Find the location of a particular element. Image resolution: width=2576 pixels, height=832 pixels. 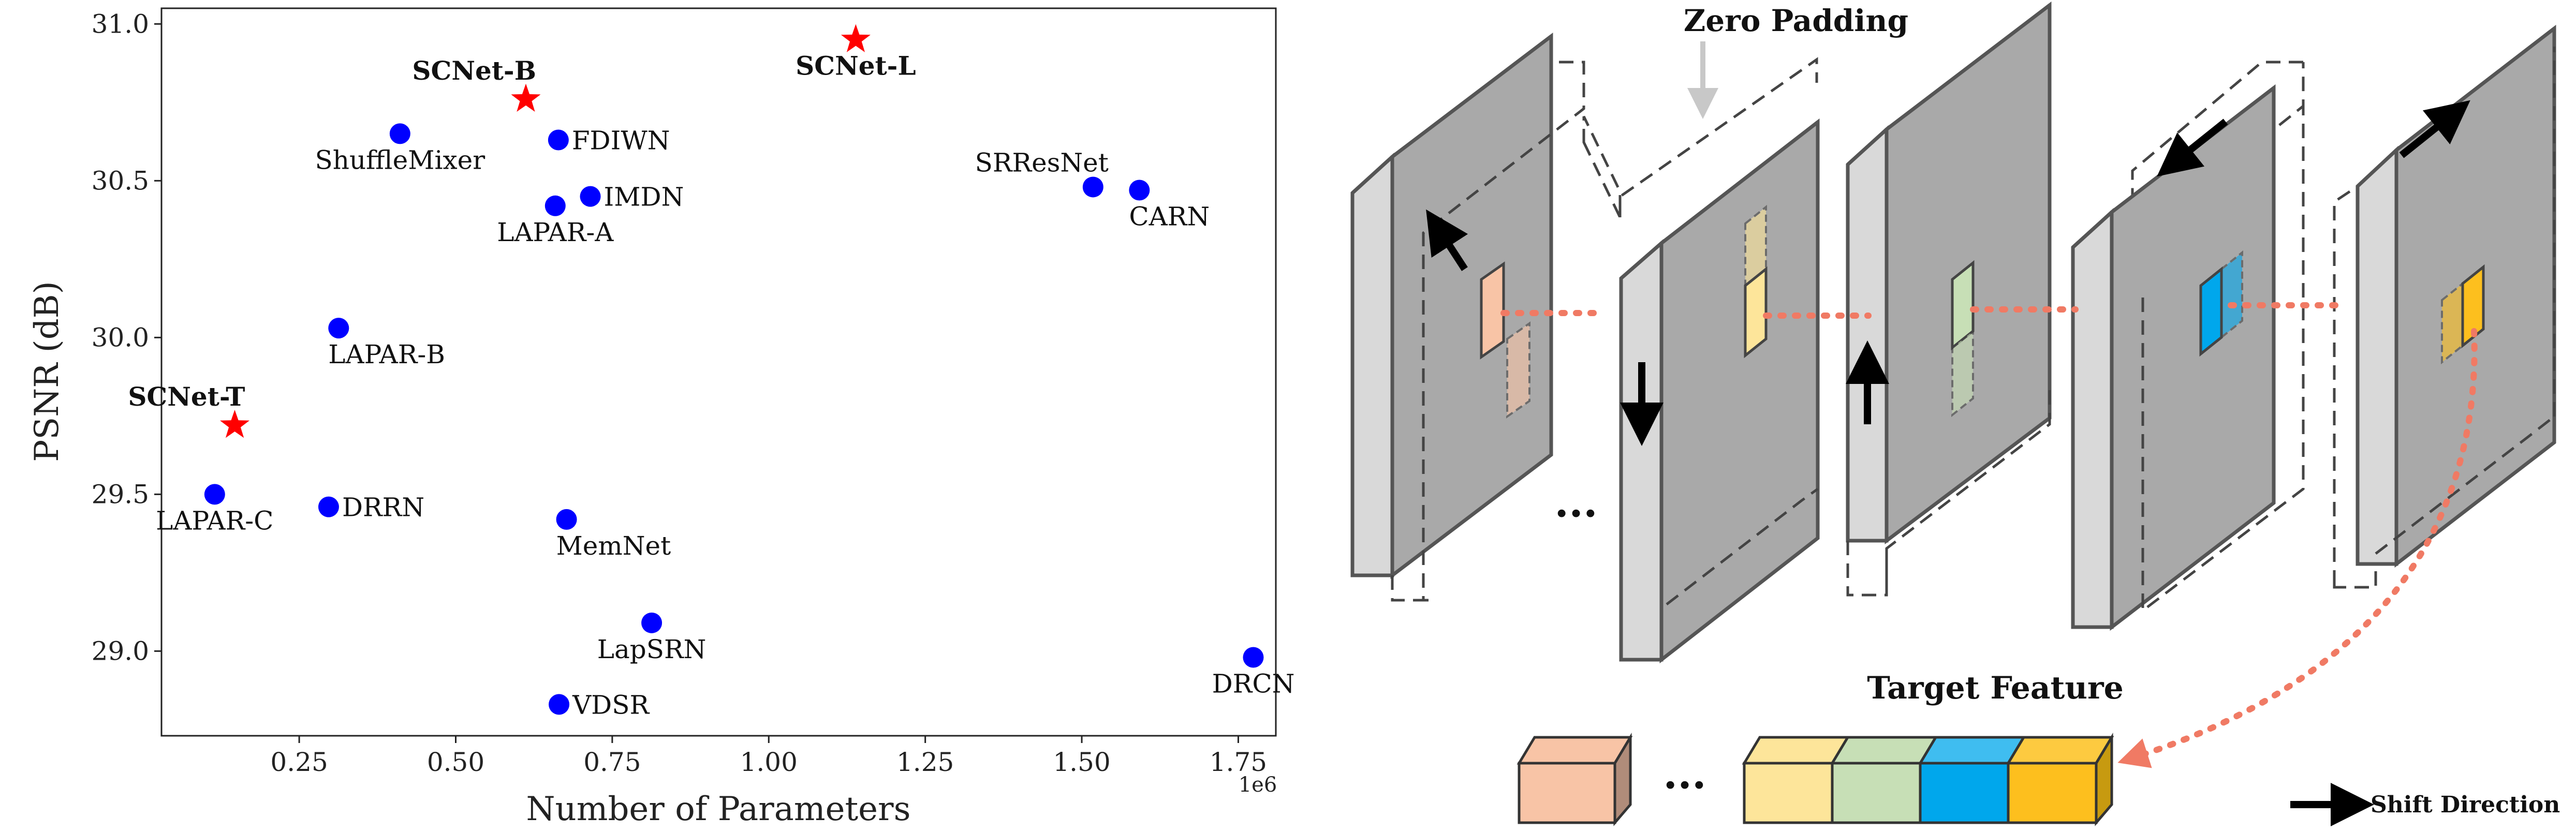

point-vdsr is located at coordinates (559, 704).